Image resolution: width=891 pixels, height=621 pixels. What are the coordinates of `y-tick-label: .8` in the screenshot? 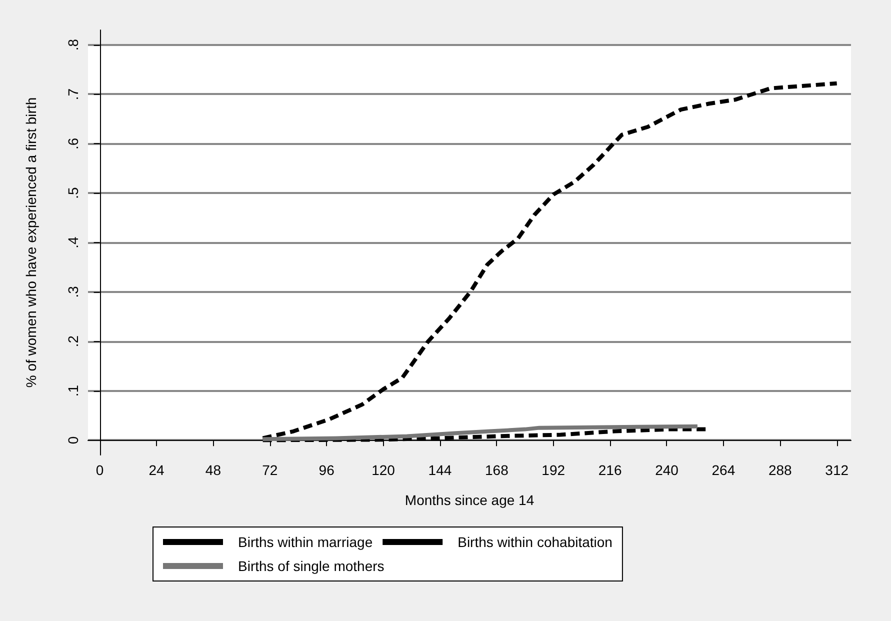 It's located at (73, 44).